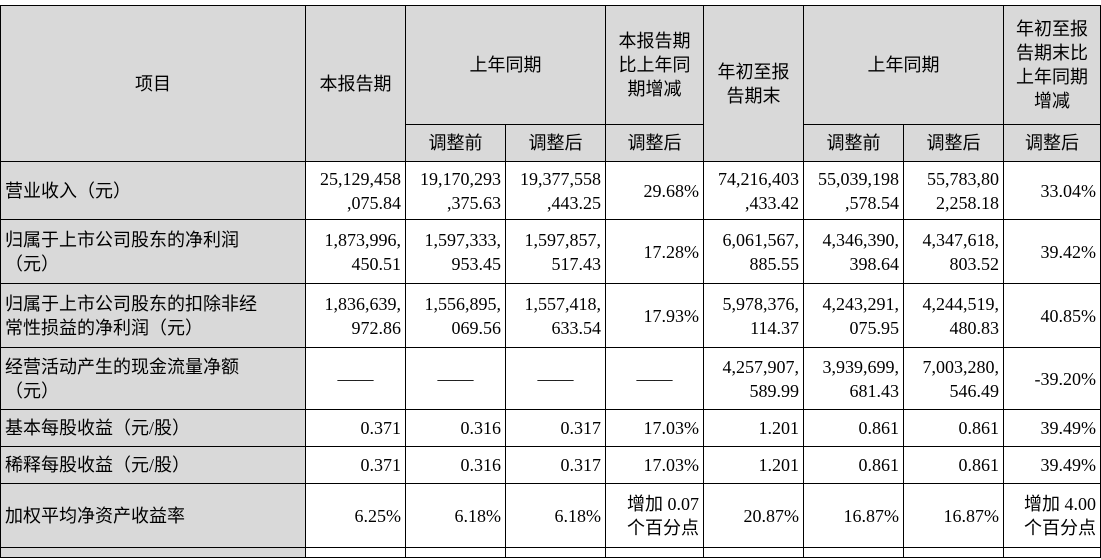 The width and height of the screenshot is (1101, 560). I want to click on value-cell: 7,003,280, 546.49, so click(953, 378).